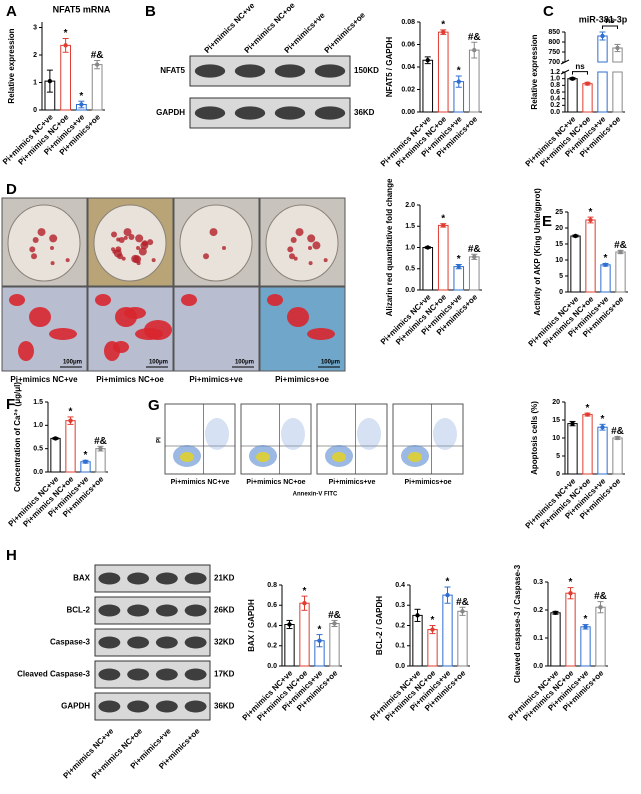 This screenshot has width=641, height=794. Describe the element at coordinates (556, 438) in the screenshot. I see `y-tick-label: 10` at that location.